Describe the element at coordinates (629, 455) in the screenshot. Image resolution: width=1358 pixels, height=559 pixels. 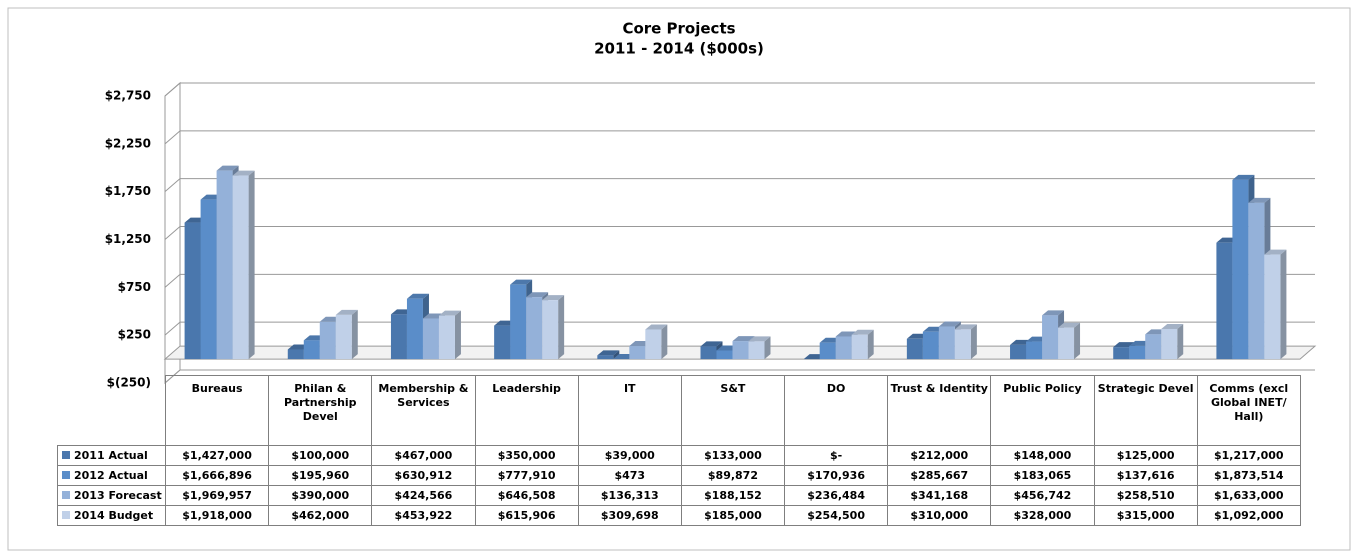
I see `value-label: $39,000` at that location.